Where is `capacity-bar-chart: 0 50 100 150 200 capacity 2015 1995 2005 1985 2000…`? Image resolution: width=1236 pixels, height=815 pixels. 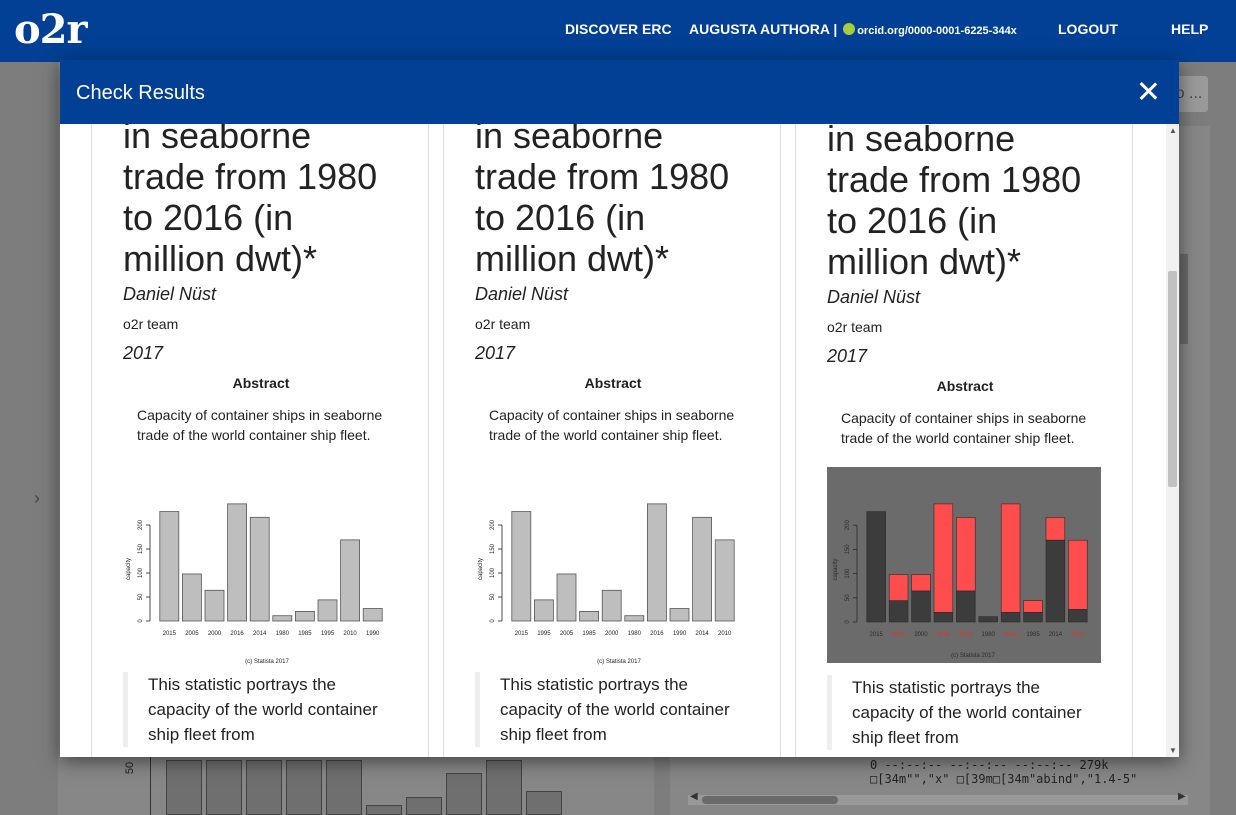 capacity-bar-chart: 0 50 100 150 200 capacity 2015 1995 2005 1985 2000… is located at coordinates (606, 584).